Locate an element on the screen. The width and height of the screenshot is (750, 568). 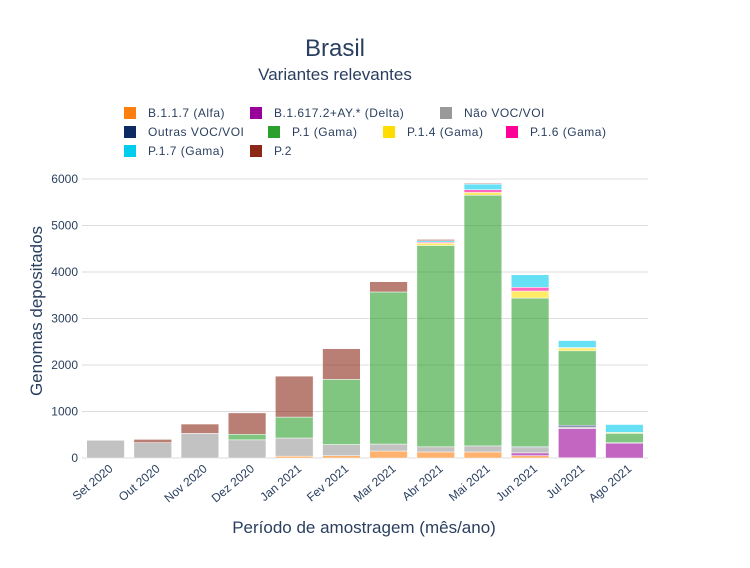
legend-item: P.1.4 (Gama) is located at coordinates (433, 132).